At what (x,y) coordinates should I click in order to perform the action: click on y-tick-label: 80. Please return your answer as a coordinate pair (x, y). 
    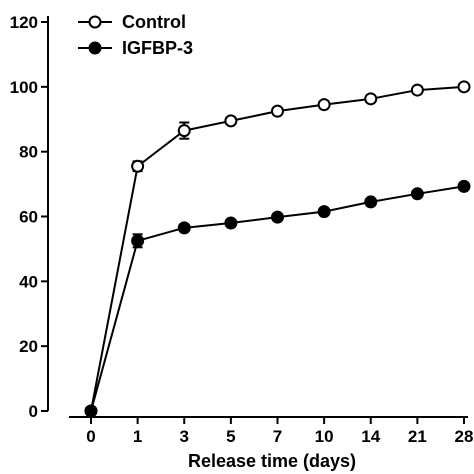
    Looking at the image, I should click on (28, 152).